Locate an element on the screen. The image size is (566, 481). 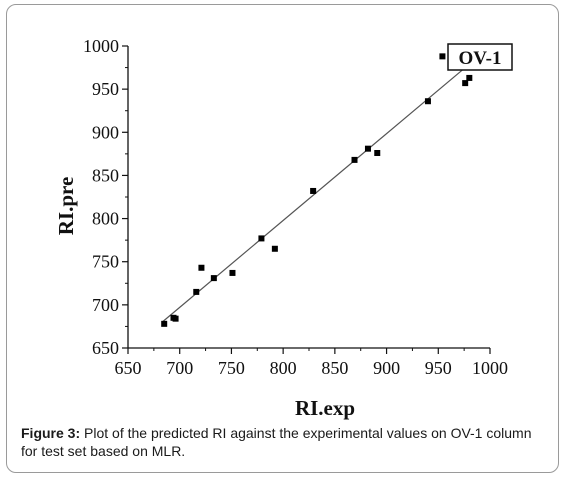
y-tick-label-700: 700 is located at coordinates (105, 305).